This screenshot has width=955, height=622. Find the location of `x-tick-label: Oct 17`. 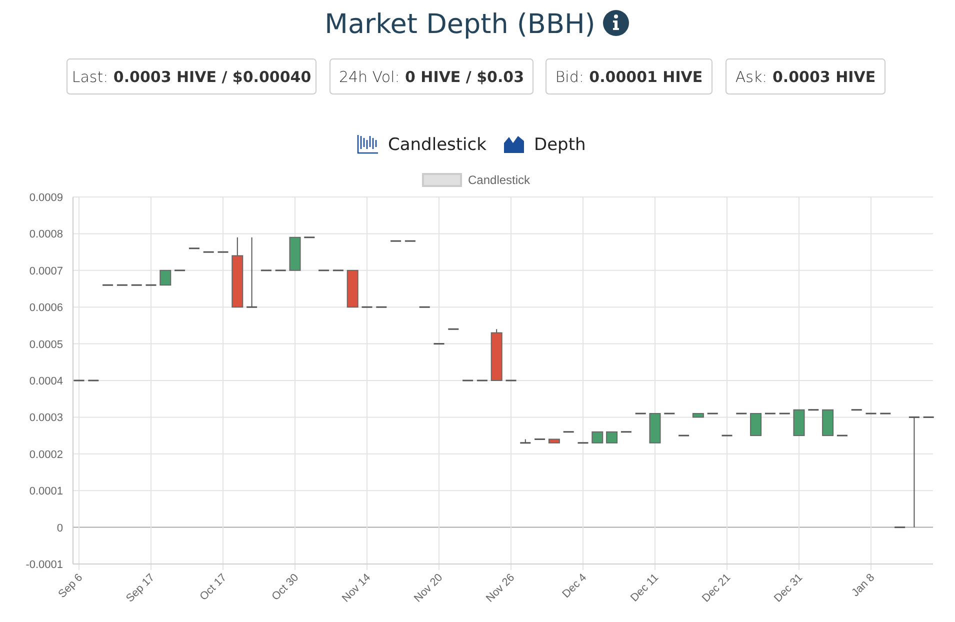

x-tick-label: Oct 17 is located at coordinates (214, 588).